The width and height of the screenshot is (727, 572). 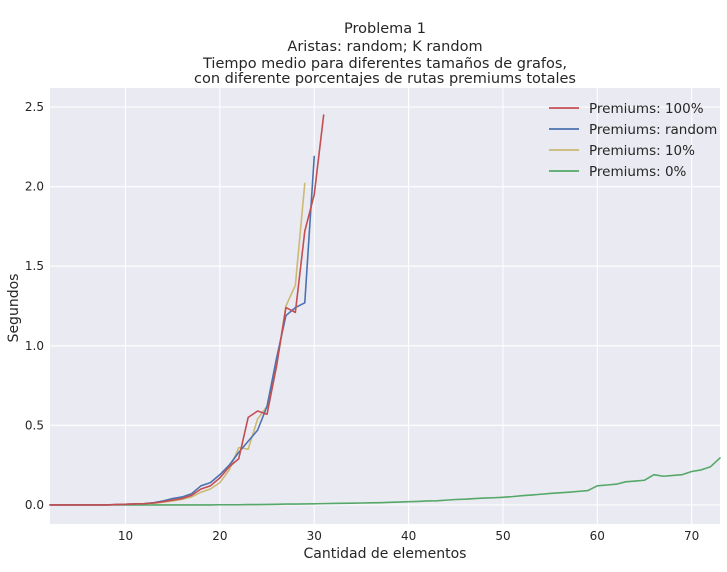 I want to click on y-tick-label: 0.0, so click(x=34, y=505).